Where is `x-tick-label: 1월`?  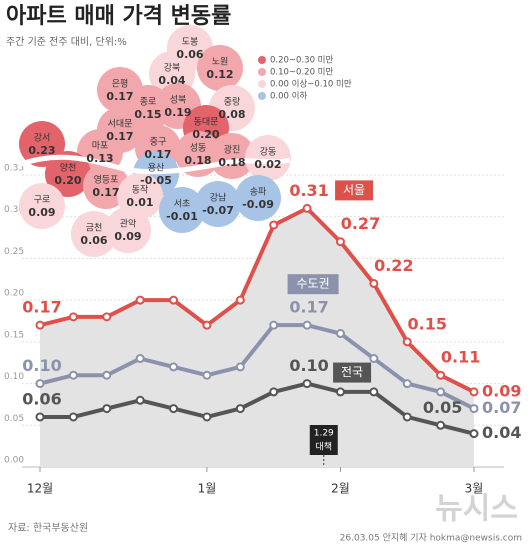 x-tick-label: 1월 is located at coordinates (207, 489).